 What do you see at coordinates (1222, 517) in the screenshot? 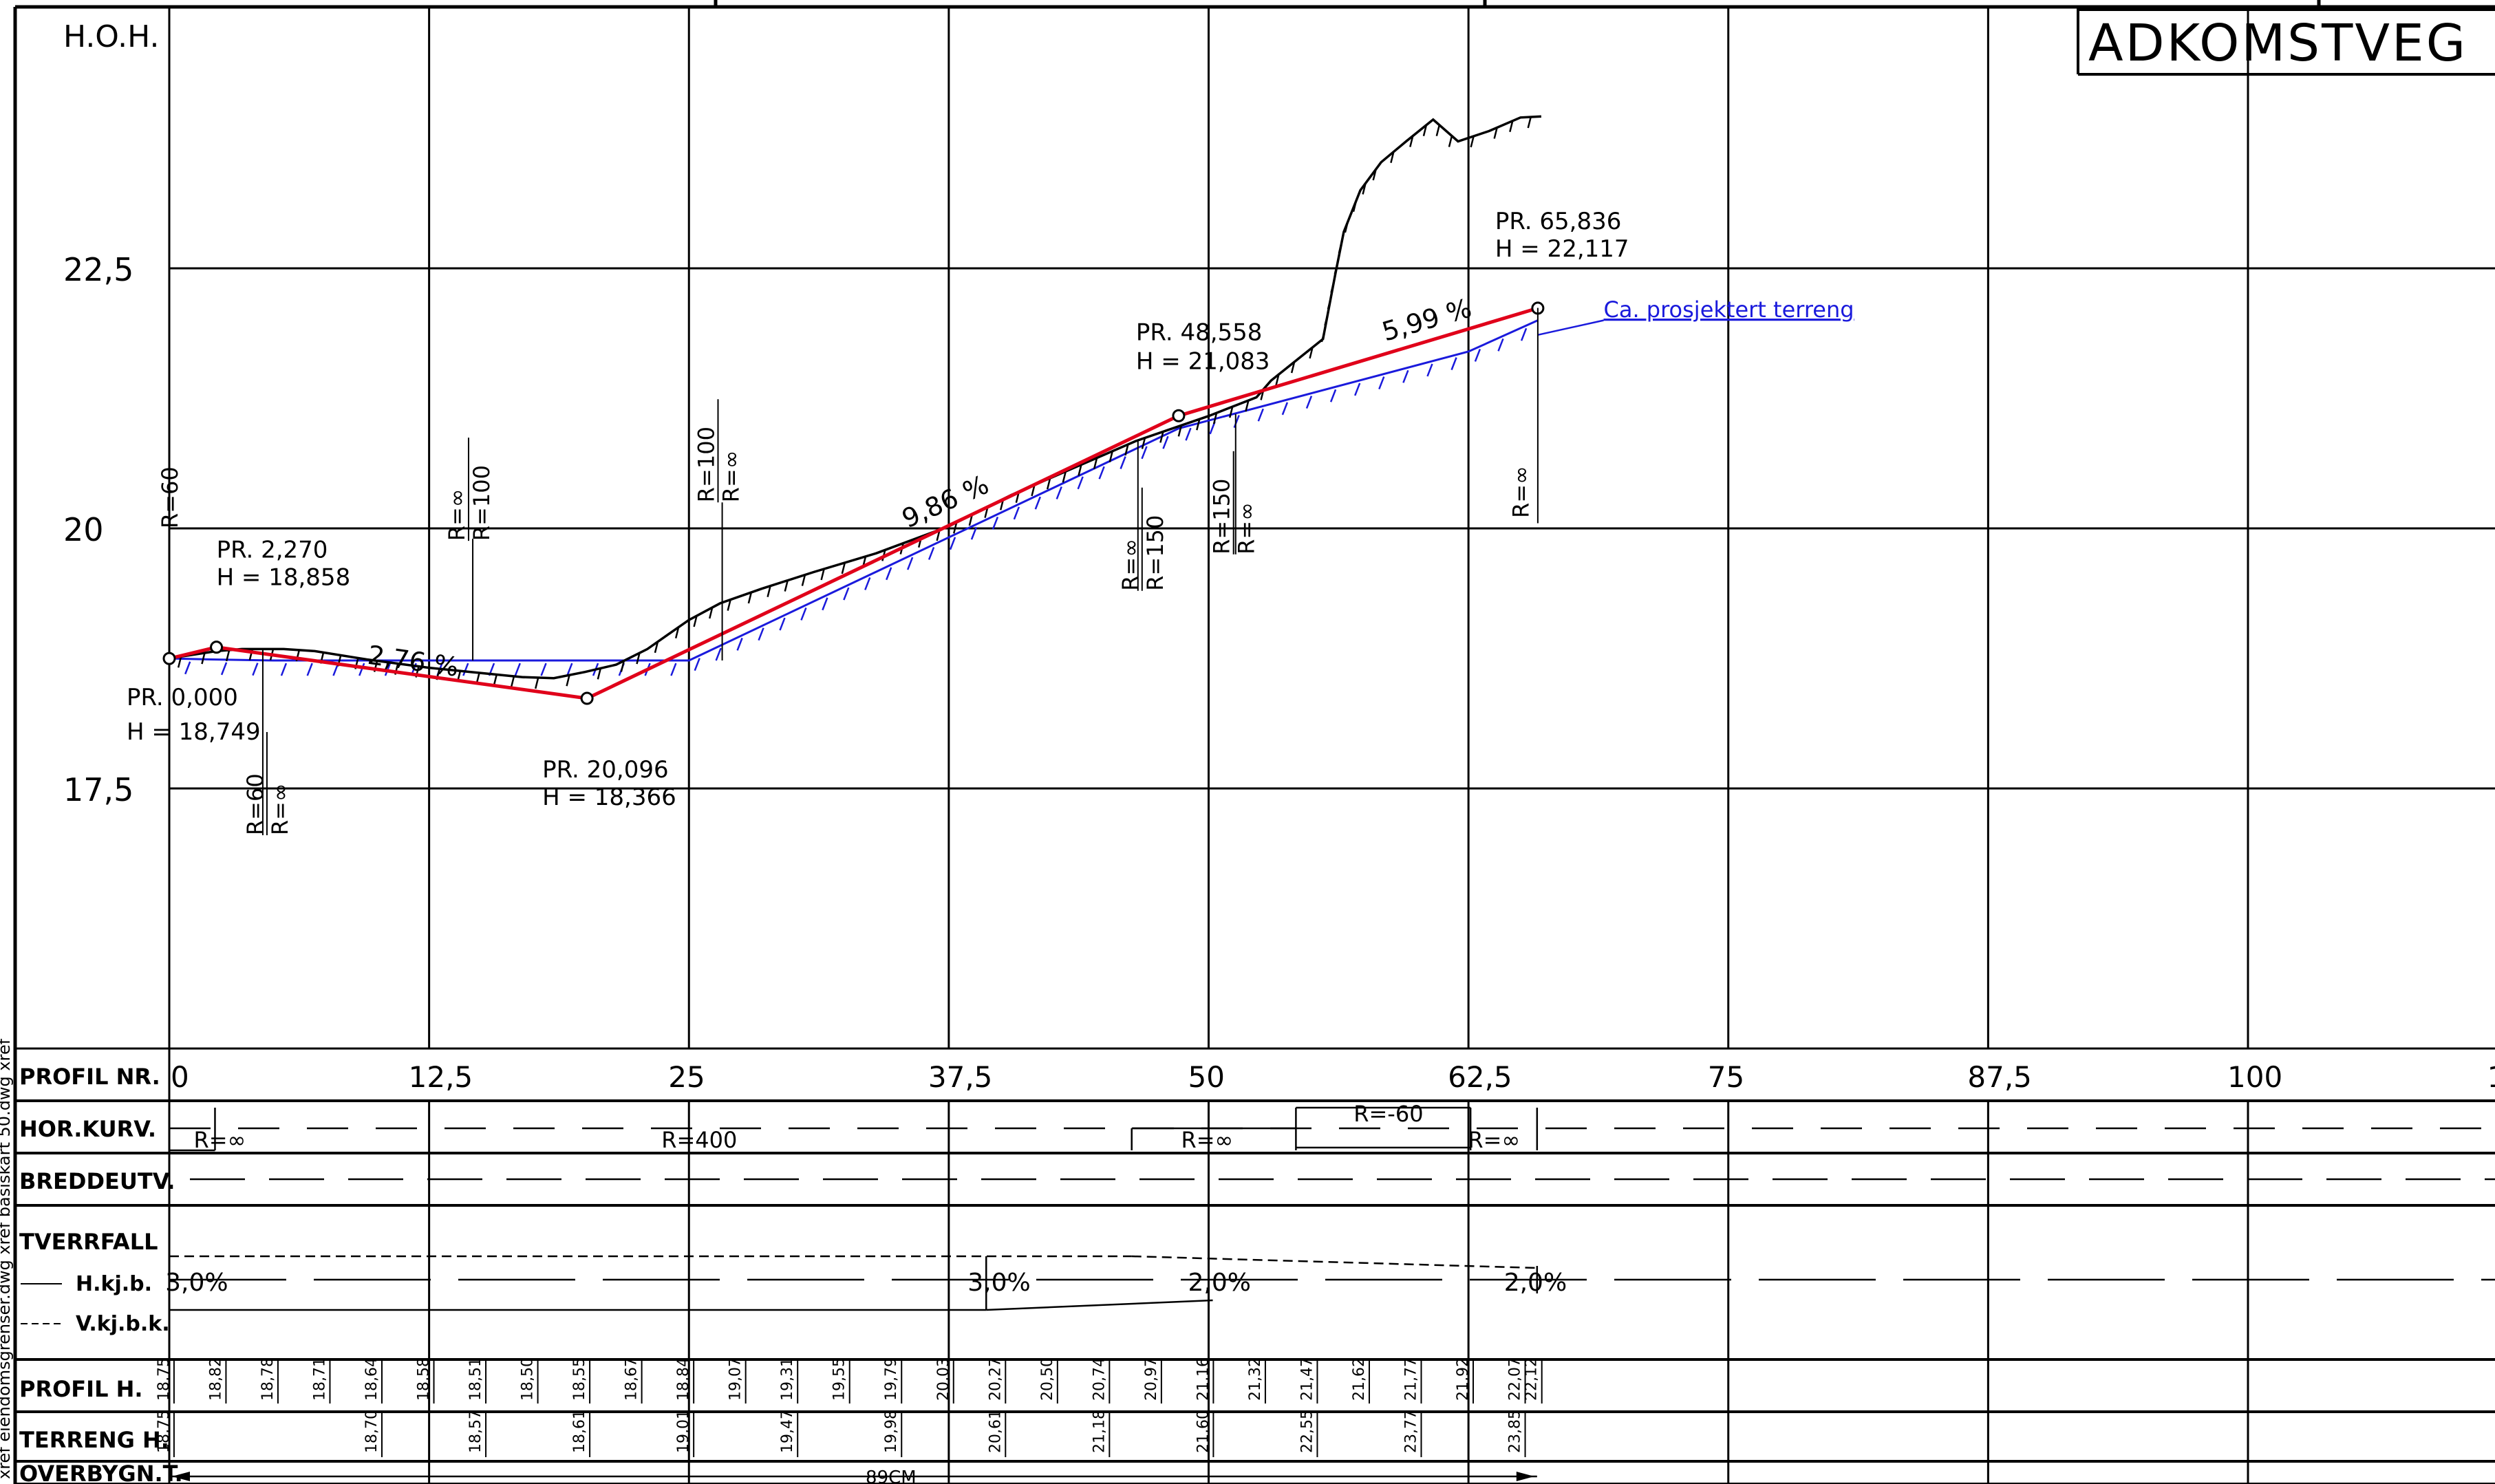
I see `radius-label-5-0: R=150` at bounding box center [1222, 517].